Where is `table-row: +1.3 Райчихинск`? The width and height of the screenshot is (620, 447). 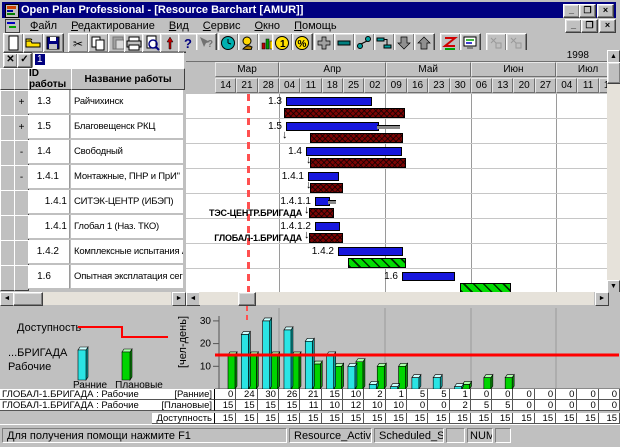
table-row: +1.3 Райчихинск is located at coordinates (92, 103).